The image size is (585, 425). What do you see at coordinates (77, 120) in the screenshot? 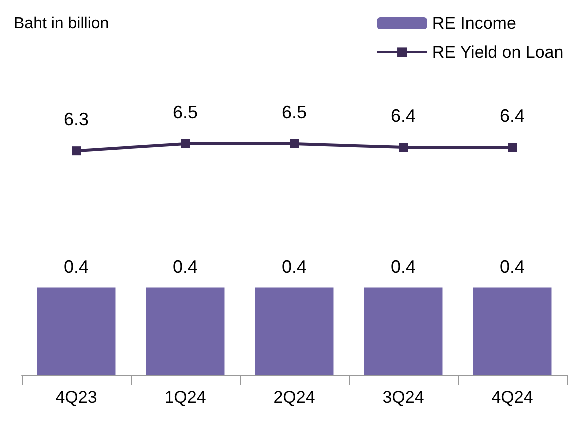
I see `data-label: 6.3` at bounding box center [77, 120].